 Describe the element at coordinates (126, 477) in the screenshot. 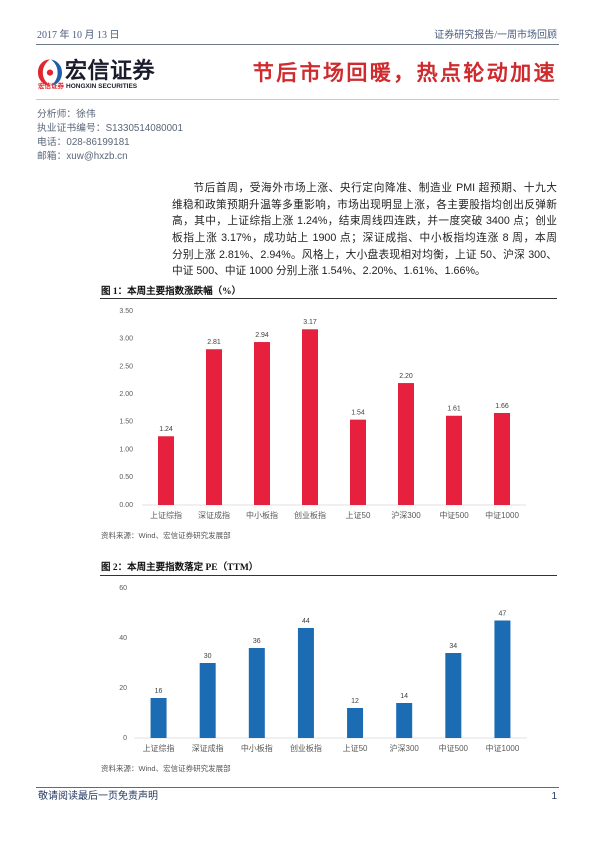

I see `y-tick-label: 0.50` at that location.